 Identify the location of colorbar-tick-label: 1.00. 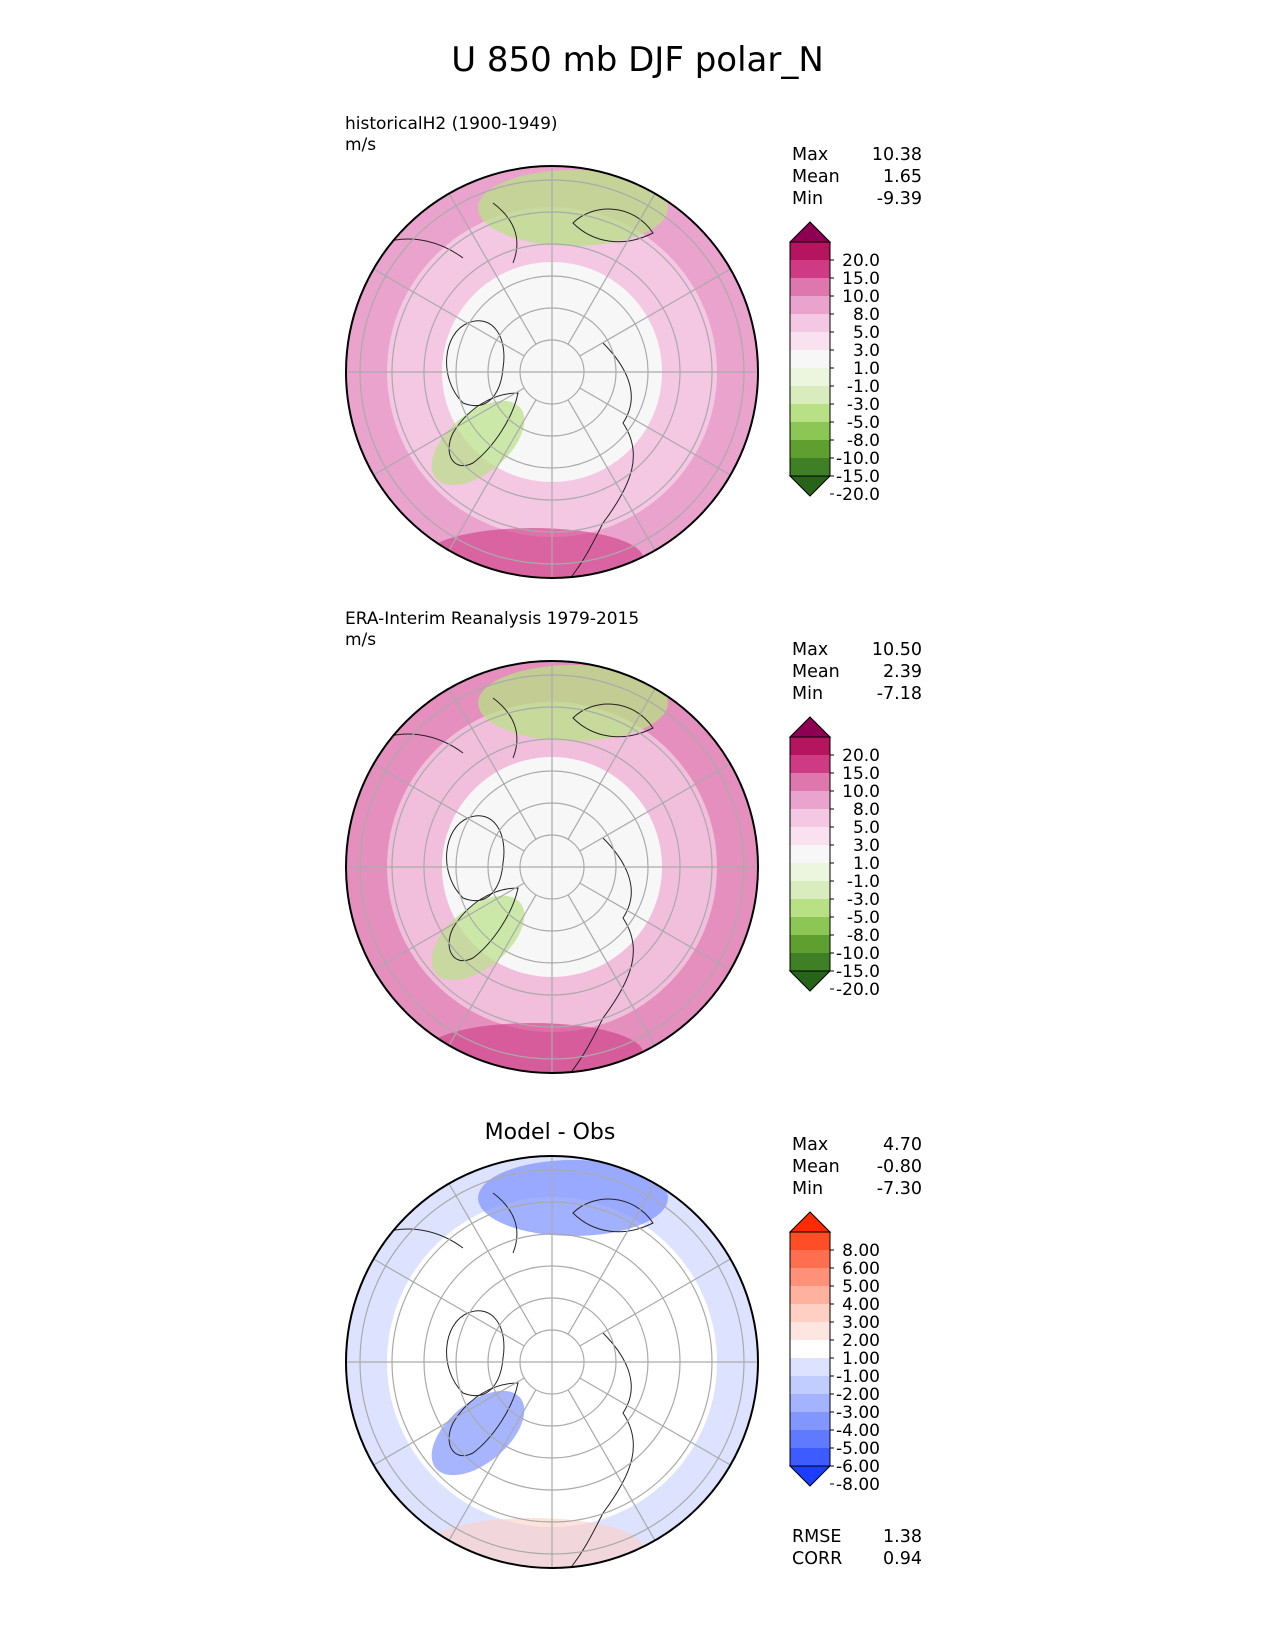
(861, 1359).